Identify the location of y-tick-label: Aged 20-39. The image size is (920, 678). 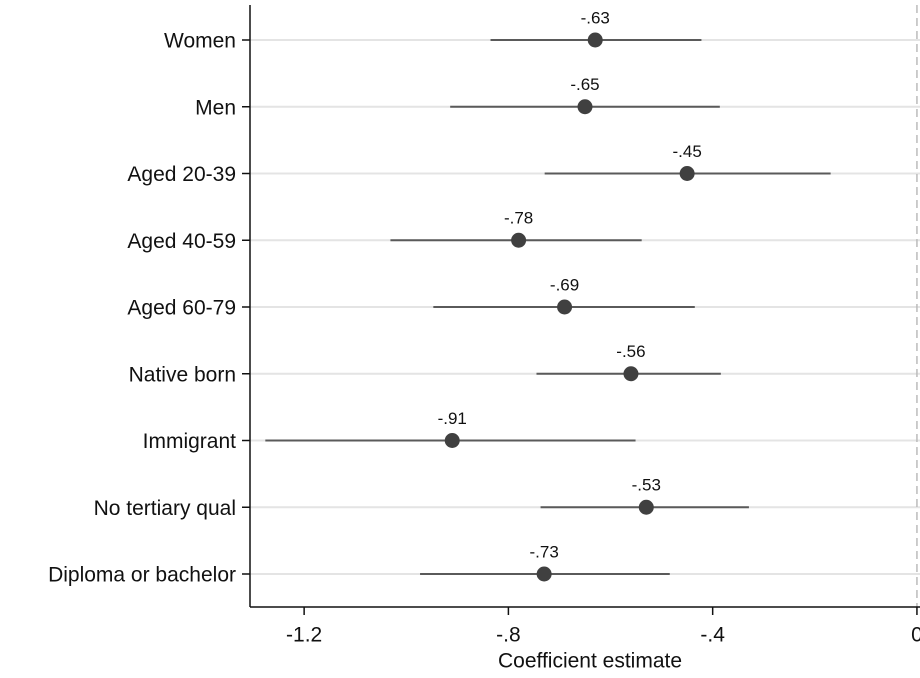
(181, 174).